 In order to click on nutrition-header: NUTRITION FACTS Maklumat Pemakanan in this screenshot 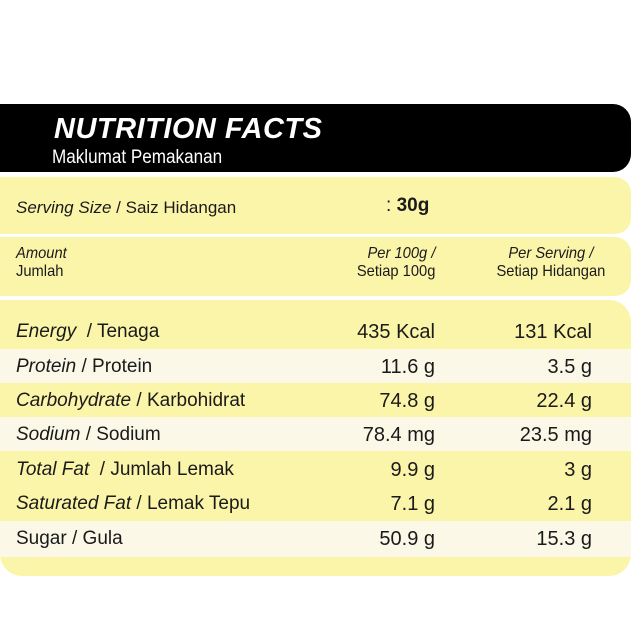, I will do `click(315, 138)`.